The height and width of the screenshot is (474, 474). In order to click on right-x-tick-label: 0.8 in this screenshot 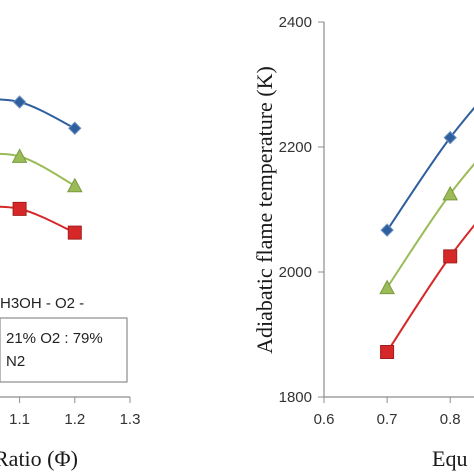, I will do `click(450, 419)`.